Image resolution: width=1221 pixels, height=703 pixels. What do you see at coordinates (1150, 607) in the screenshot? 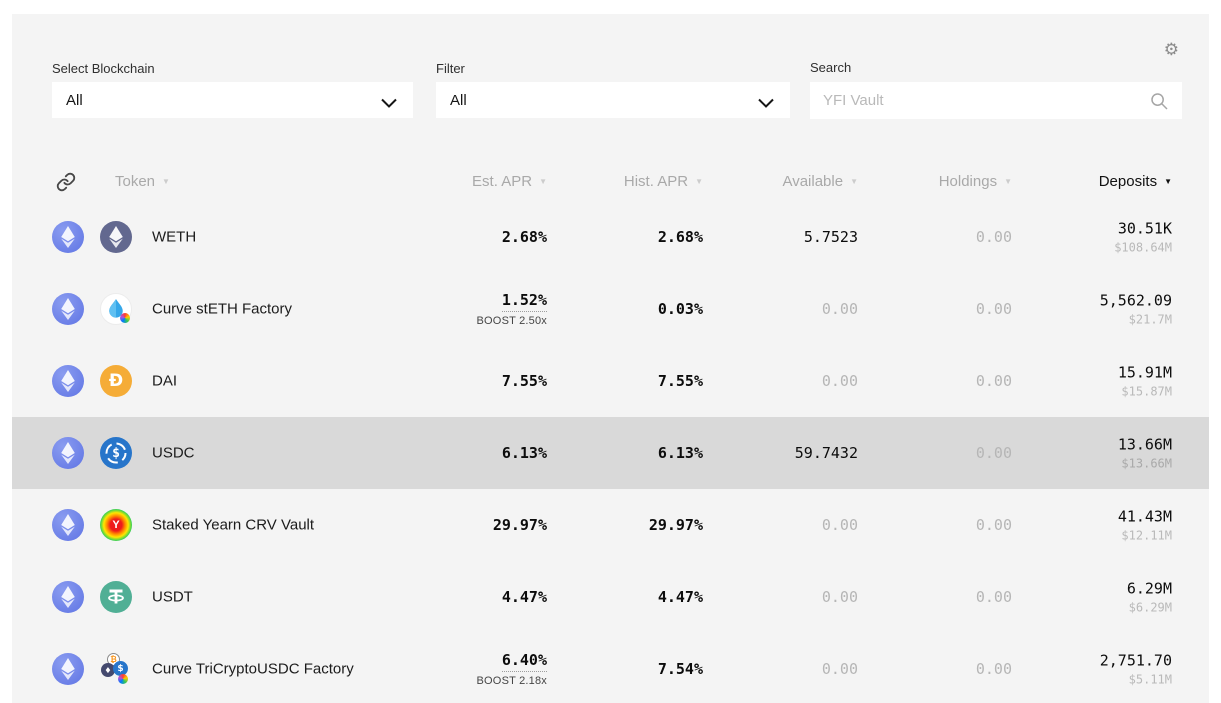
I see `deposits-usd-value: $6.29M` at bounding box center [1150, 607].